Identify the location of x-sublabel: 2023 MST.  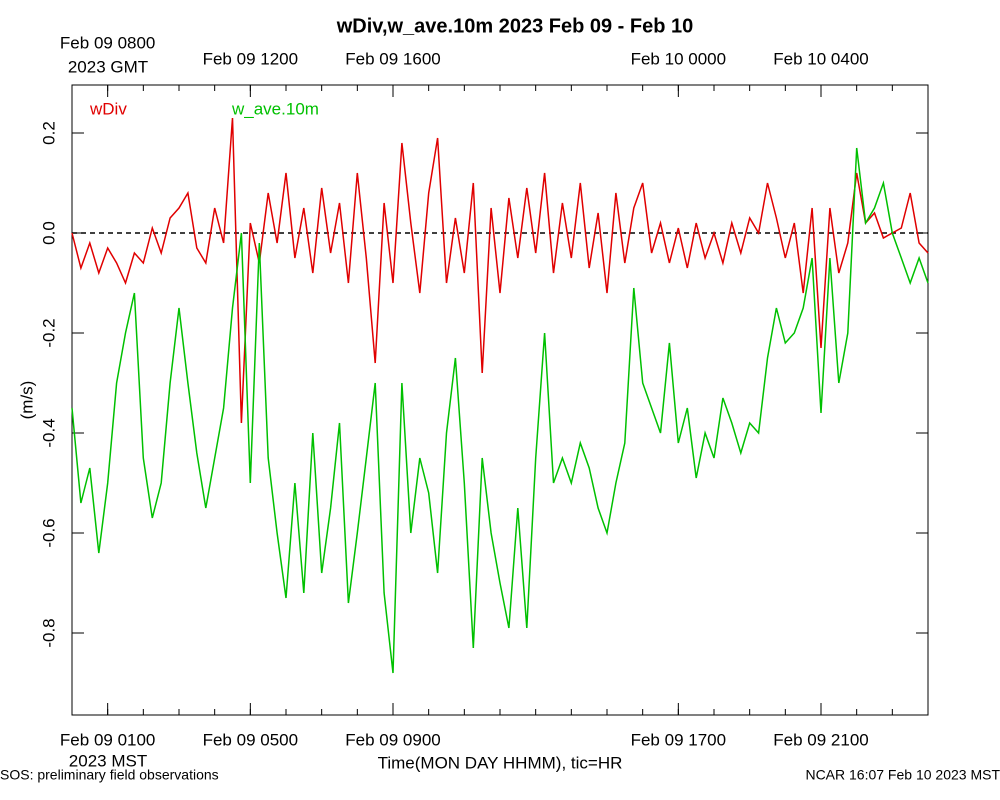
(108, 760).